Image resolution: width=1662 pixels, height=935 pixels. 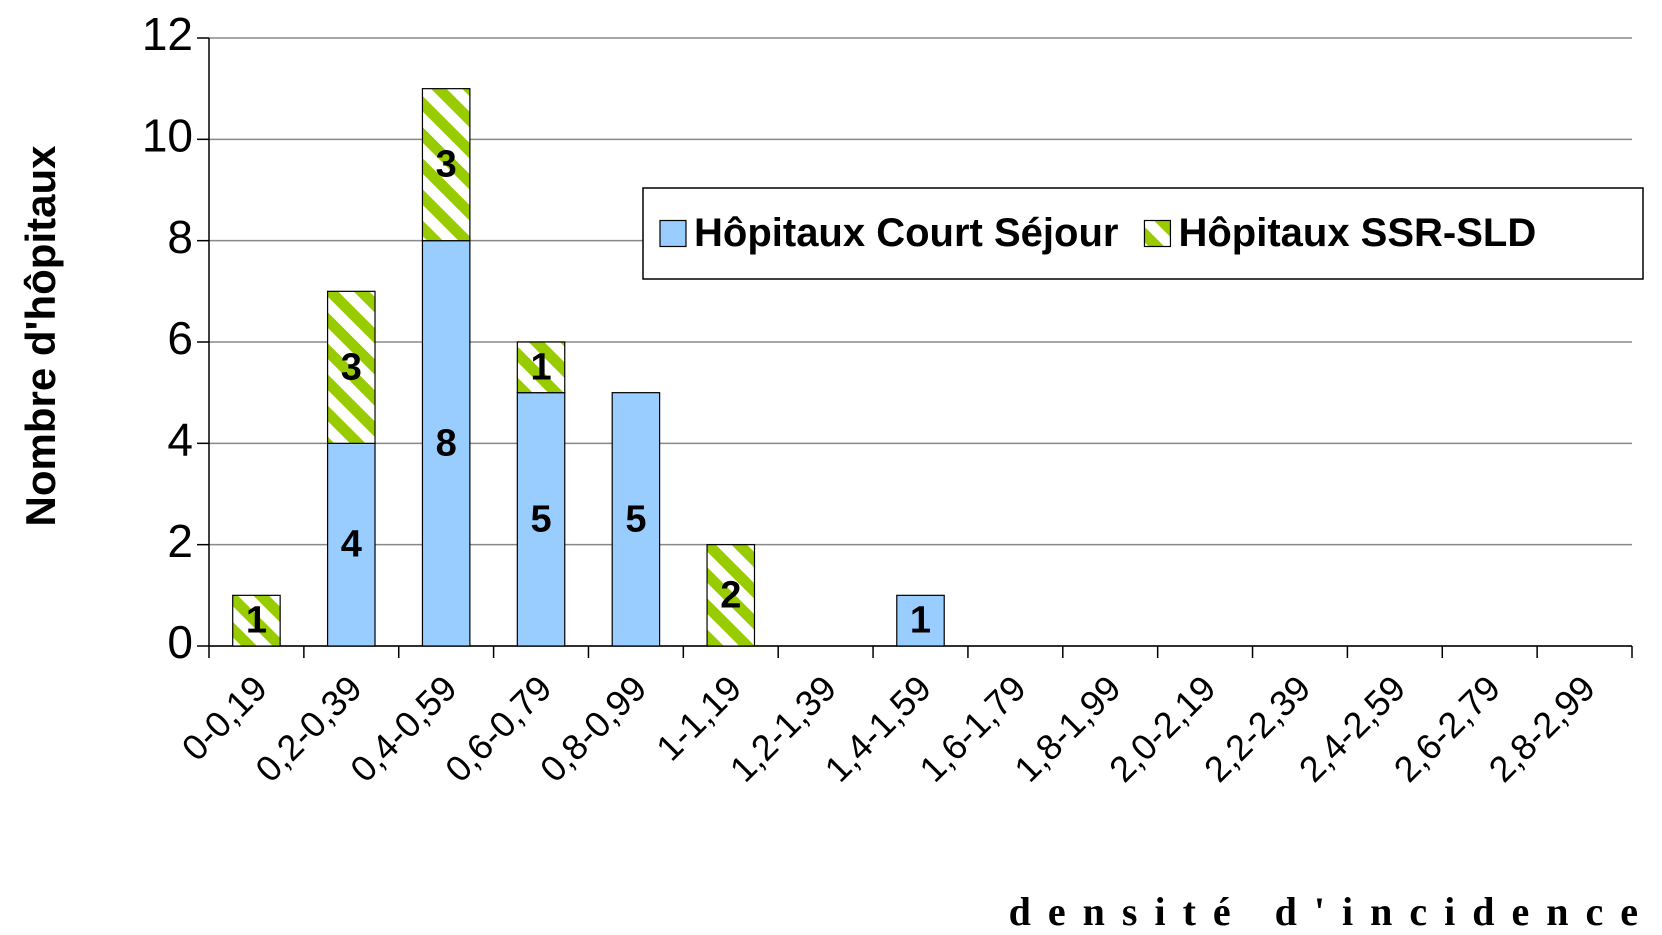 I want to click on x-tick-label: 0,8-0,99, so click(x=593, y=728).